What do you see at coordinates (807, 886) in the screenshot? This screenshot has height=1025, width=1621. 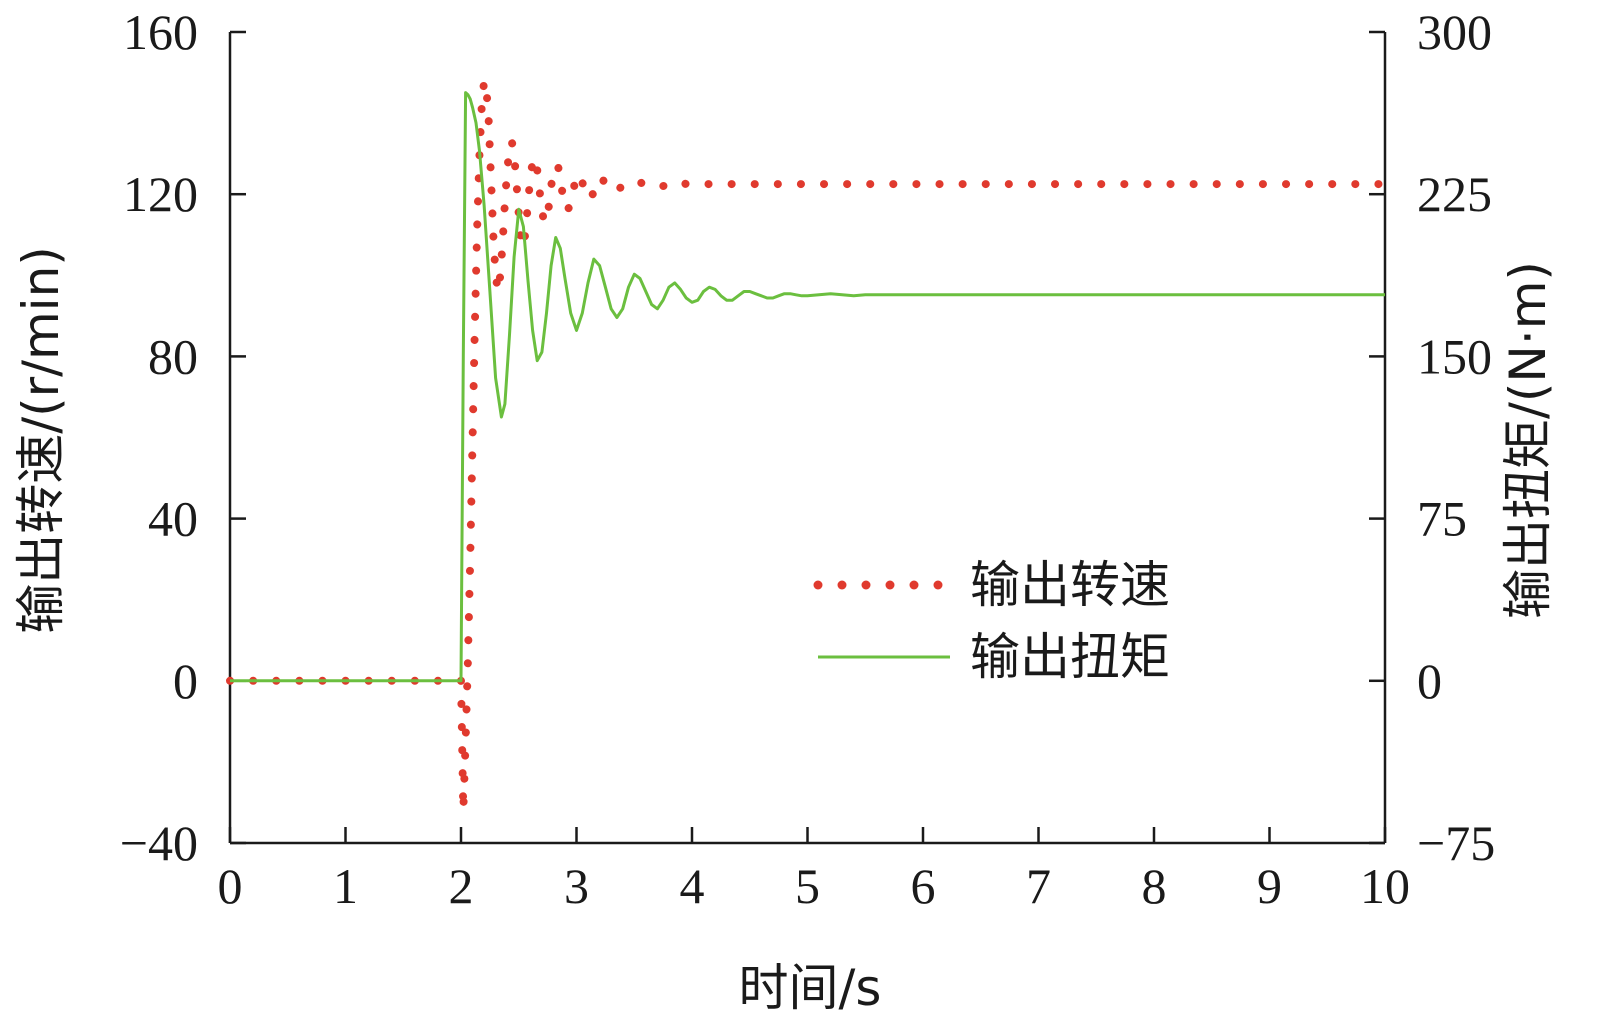 I see `x-tick-label: 5` at bounding box center [807, 886].